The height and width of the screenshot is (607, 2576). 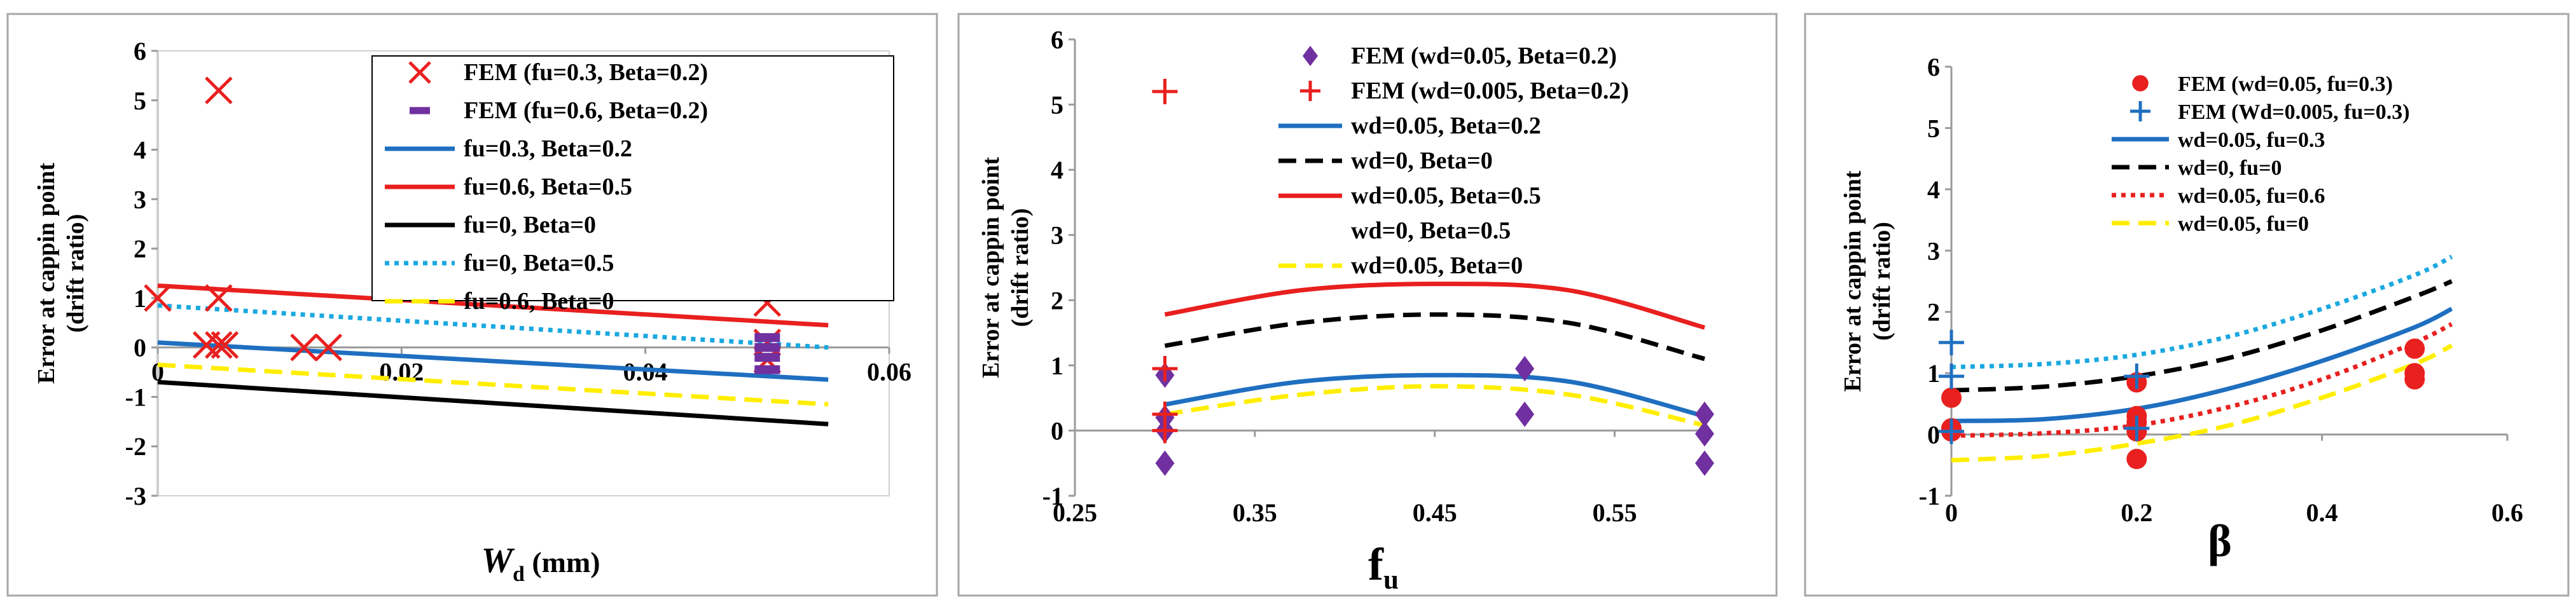 What do you see at coordinates (1446, 126) in the screenshot?
I see `legend-label: wd=0.05, Beta=0.2` at bounding box center [1446, 126].